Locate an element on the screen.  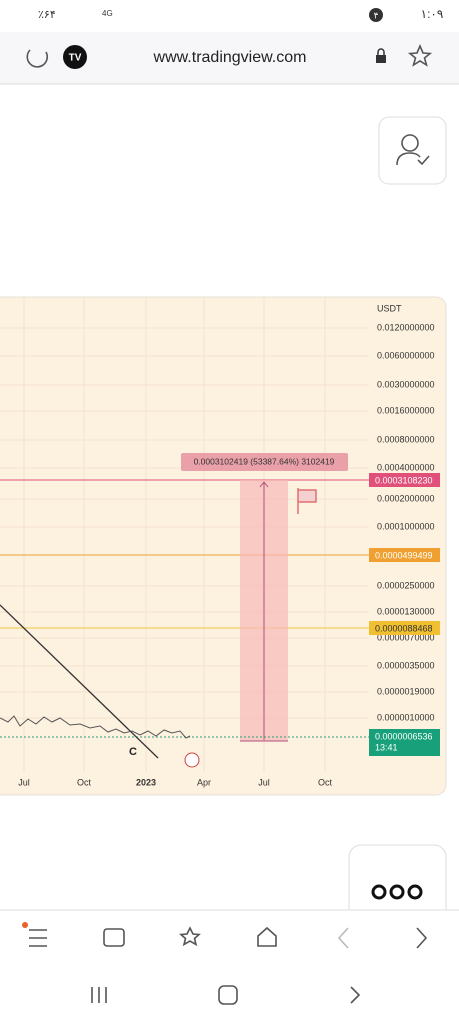
recents-button is located at coordinates (99, 995).